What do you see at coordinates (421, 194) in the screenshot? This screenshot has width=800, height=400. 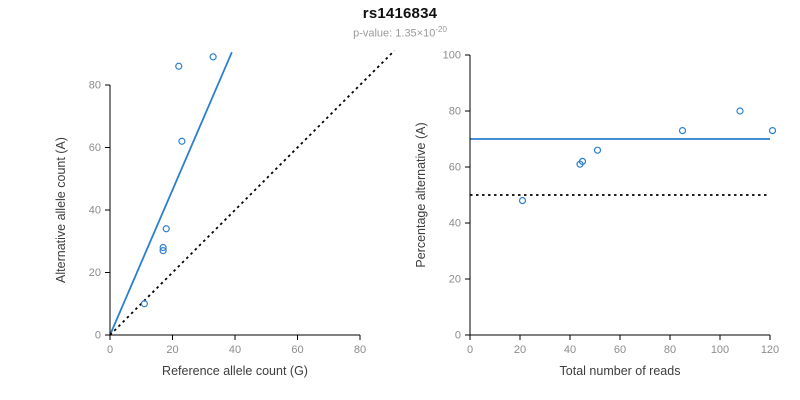 I see `y-axis-title: Percentage alternative (A)` at bounding box center [421, 194].